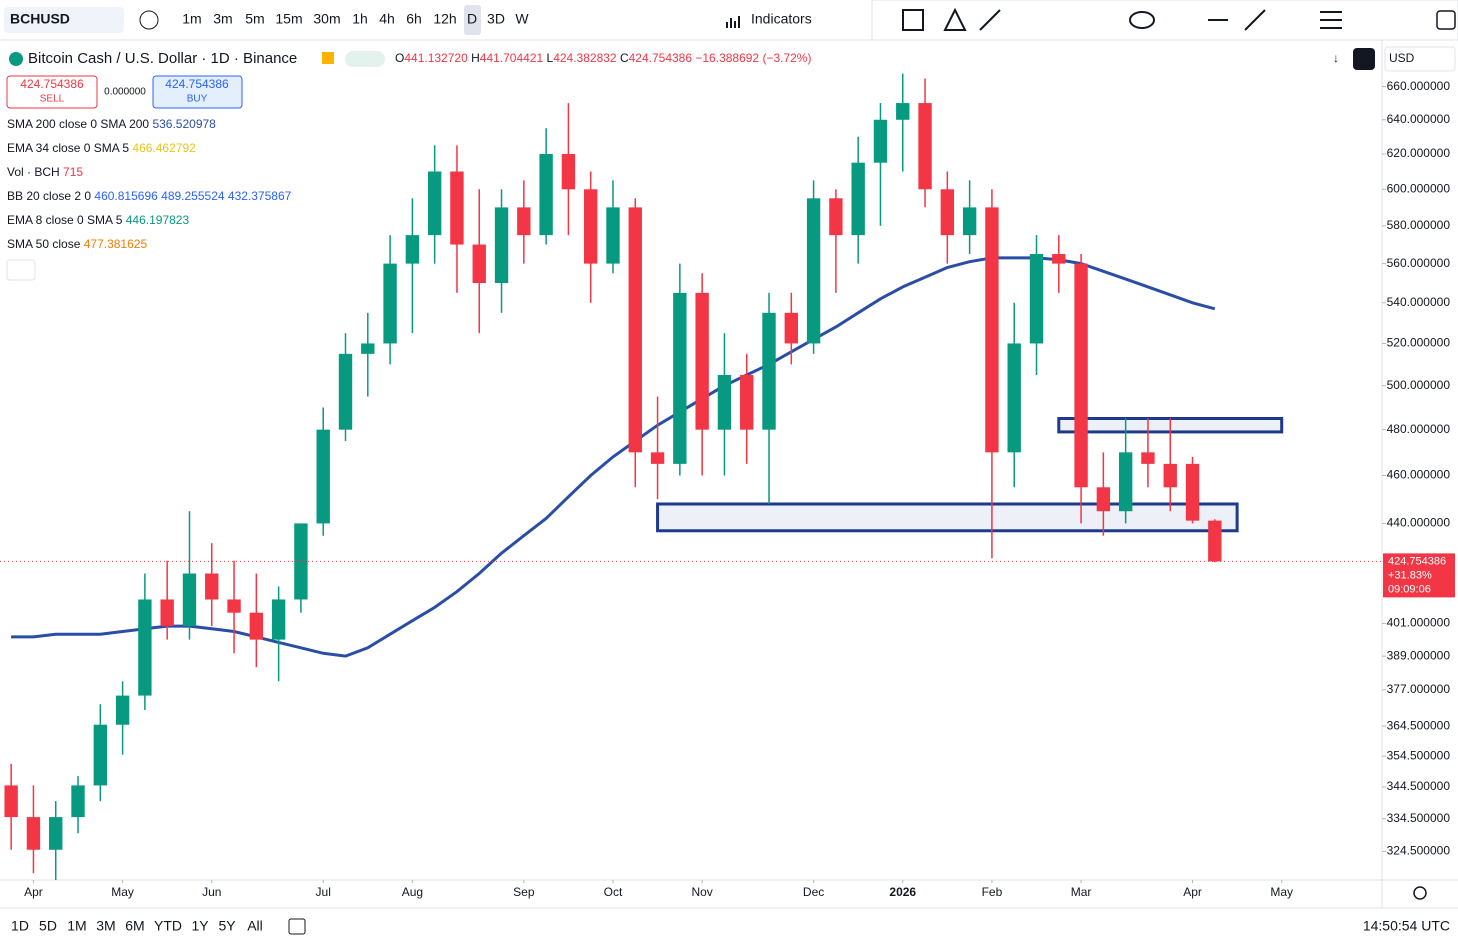 The image size is (1458, 942). Describe the element at coordinates (472, 19) in the screenshot. I see `interval: D` at that location.